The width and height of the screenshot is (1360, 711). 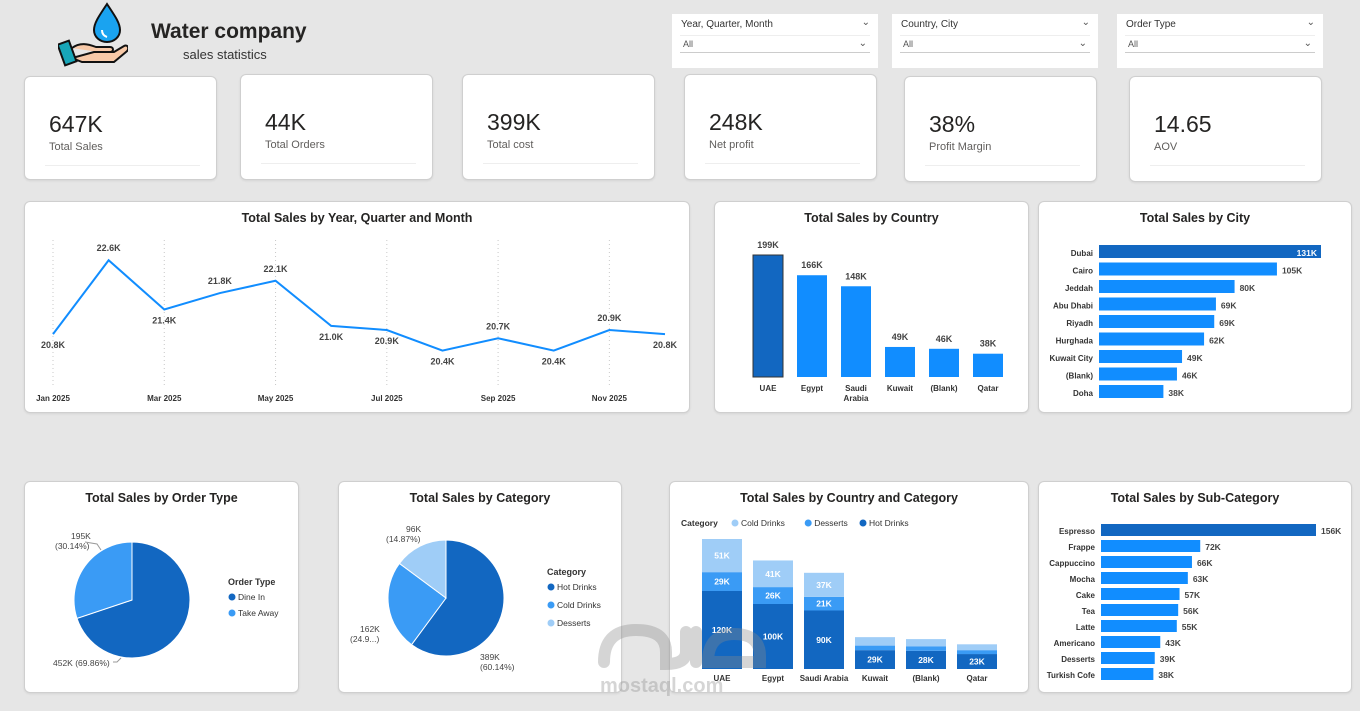 I want to click on data-label: 20.8K, so click(x=53, y=345).